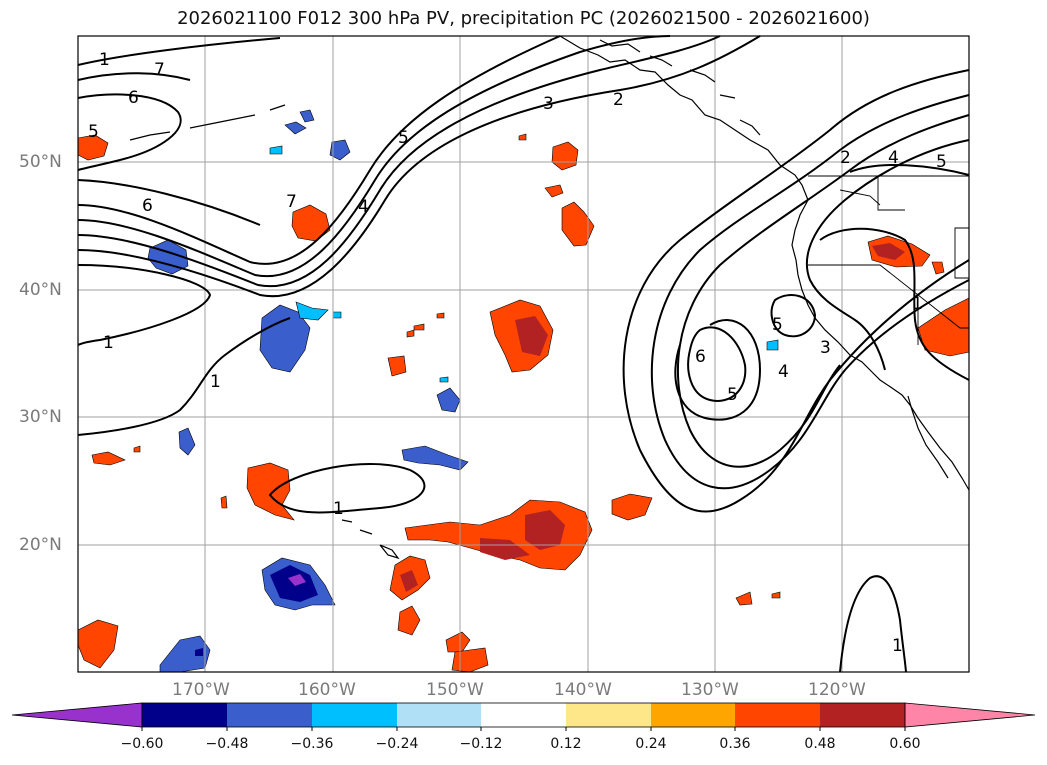 Image resolution: width=1047 pixels, height=765 pixels. What do you see at coordinates (566, 744) in the screenshot?
I see `colorbar-tick-label: 0.12` at bounding box center [566, 744].